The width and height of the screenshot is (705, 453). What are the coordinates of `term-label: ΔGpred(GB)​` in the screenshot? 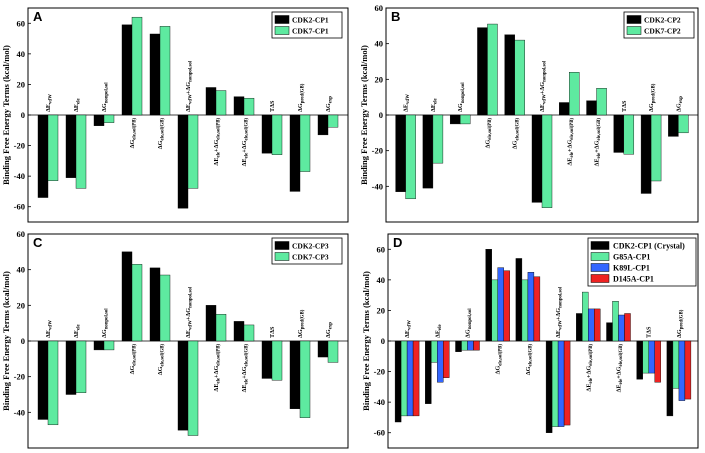 It's located at (680, 323).